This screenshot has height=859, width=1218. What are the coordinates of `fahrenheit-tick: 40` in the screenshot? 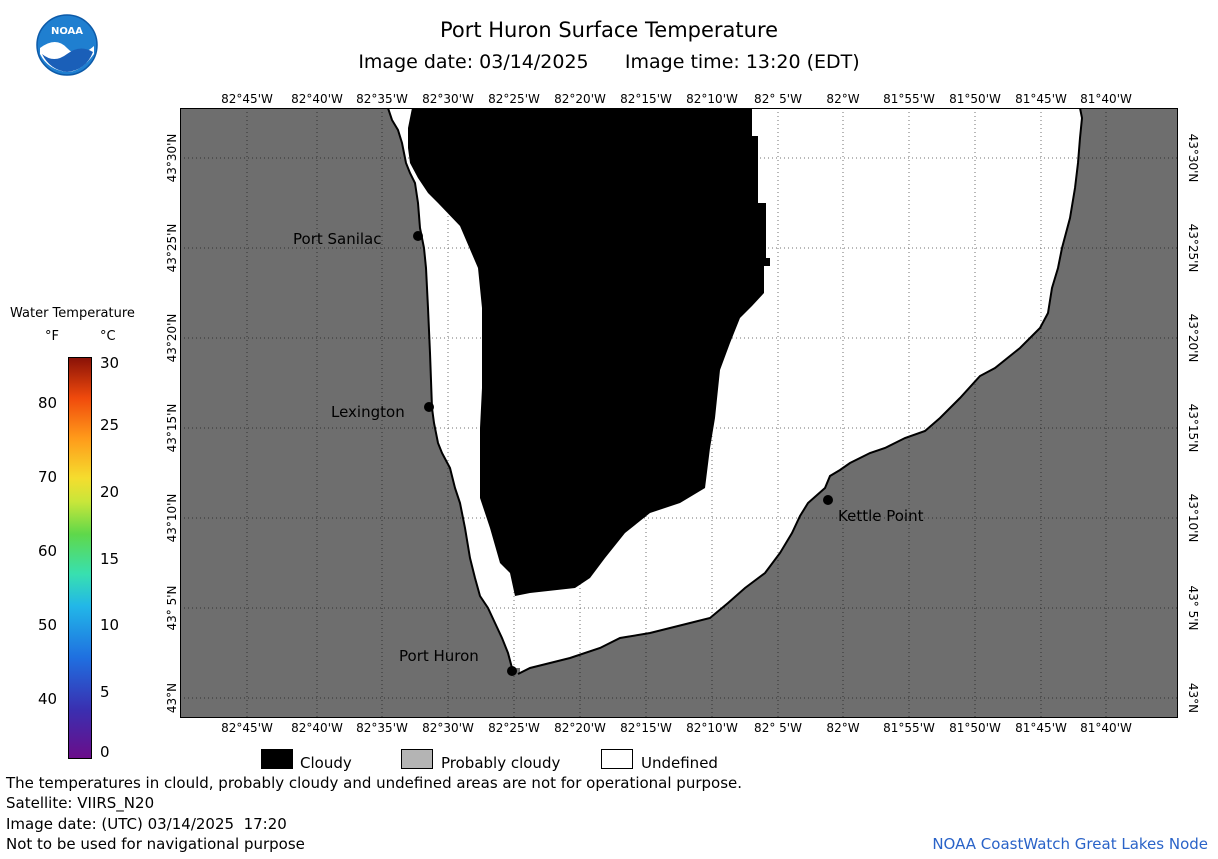 It's located at (48, 699).